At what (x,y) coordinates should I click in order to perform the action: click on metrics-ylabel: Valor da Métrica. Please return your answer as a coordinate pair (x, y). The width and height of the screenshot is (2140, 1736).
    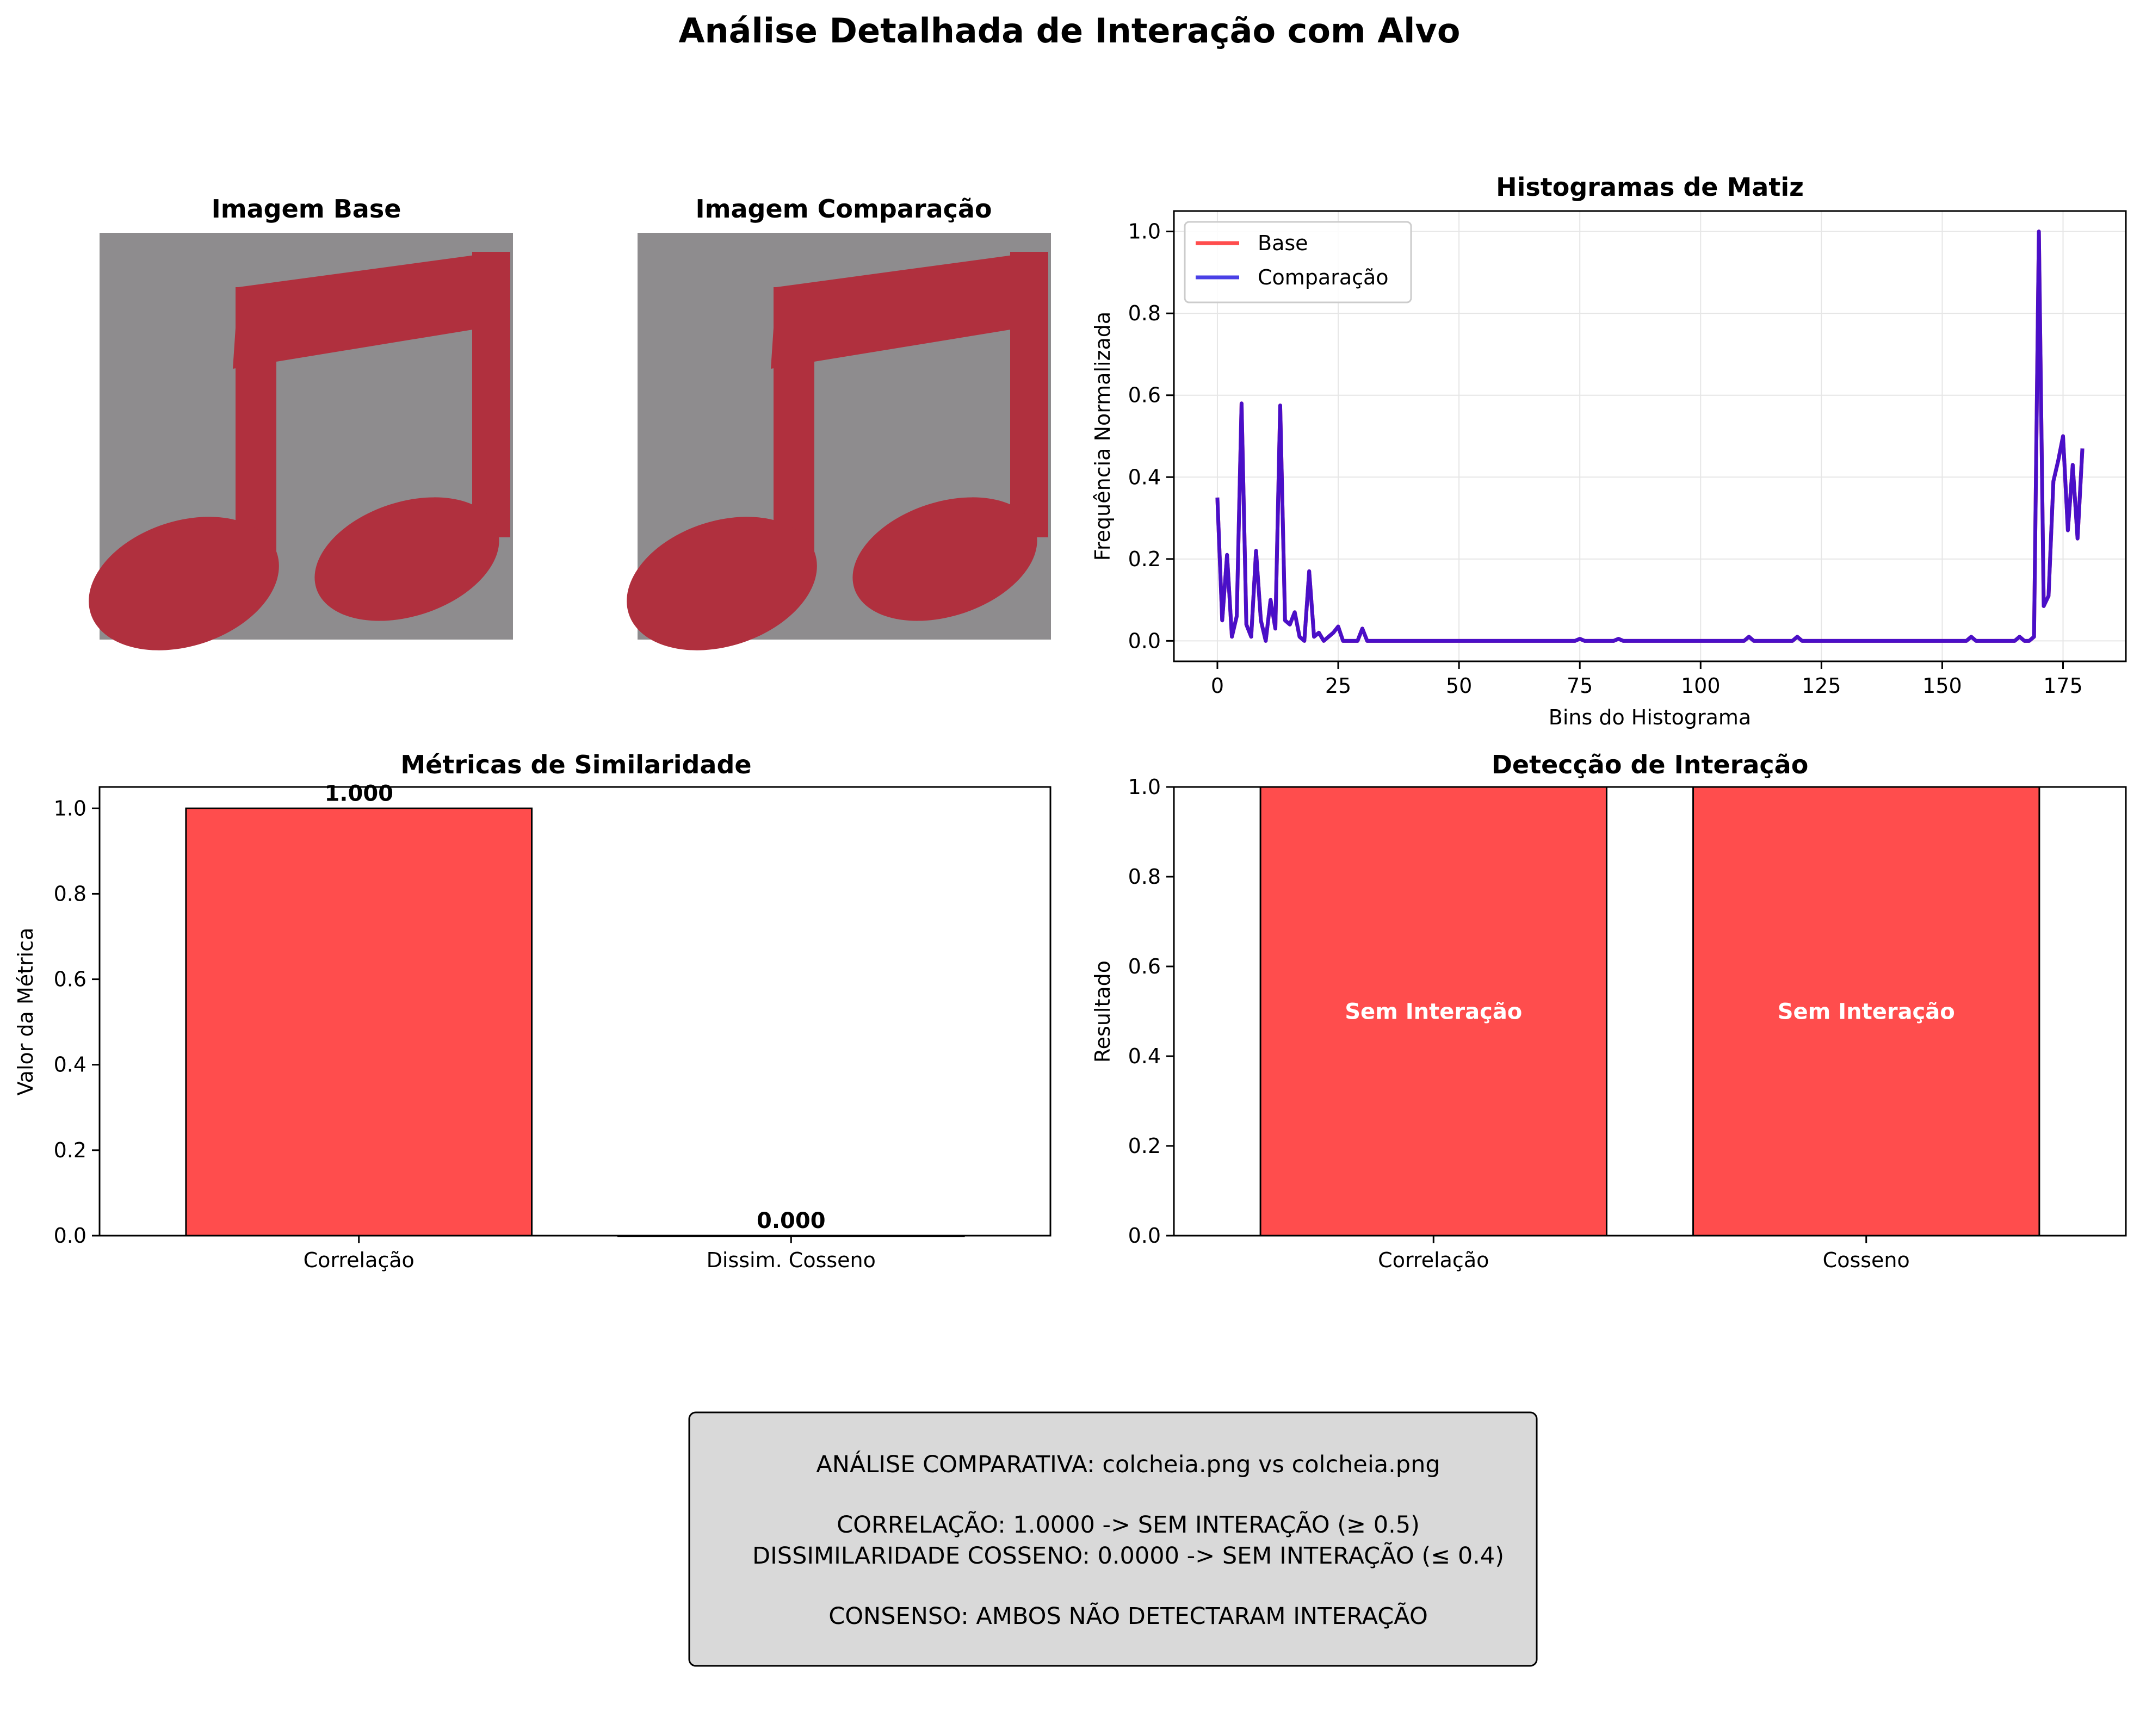
    Looking at the image, I should click on (26, 1012).